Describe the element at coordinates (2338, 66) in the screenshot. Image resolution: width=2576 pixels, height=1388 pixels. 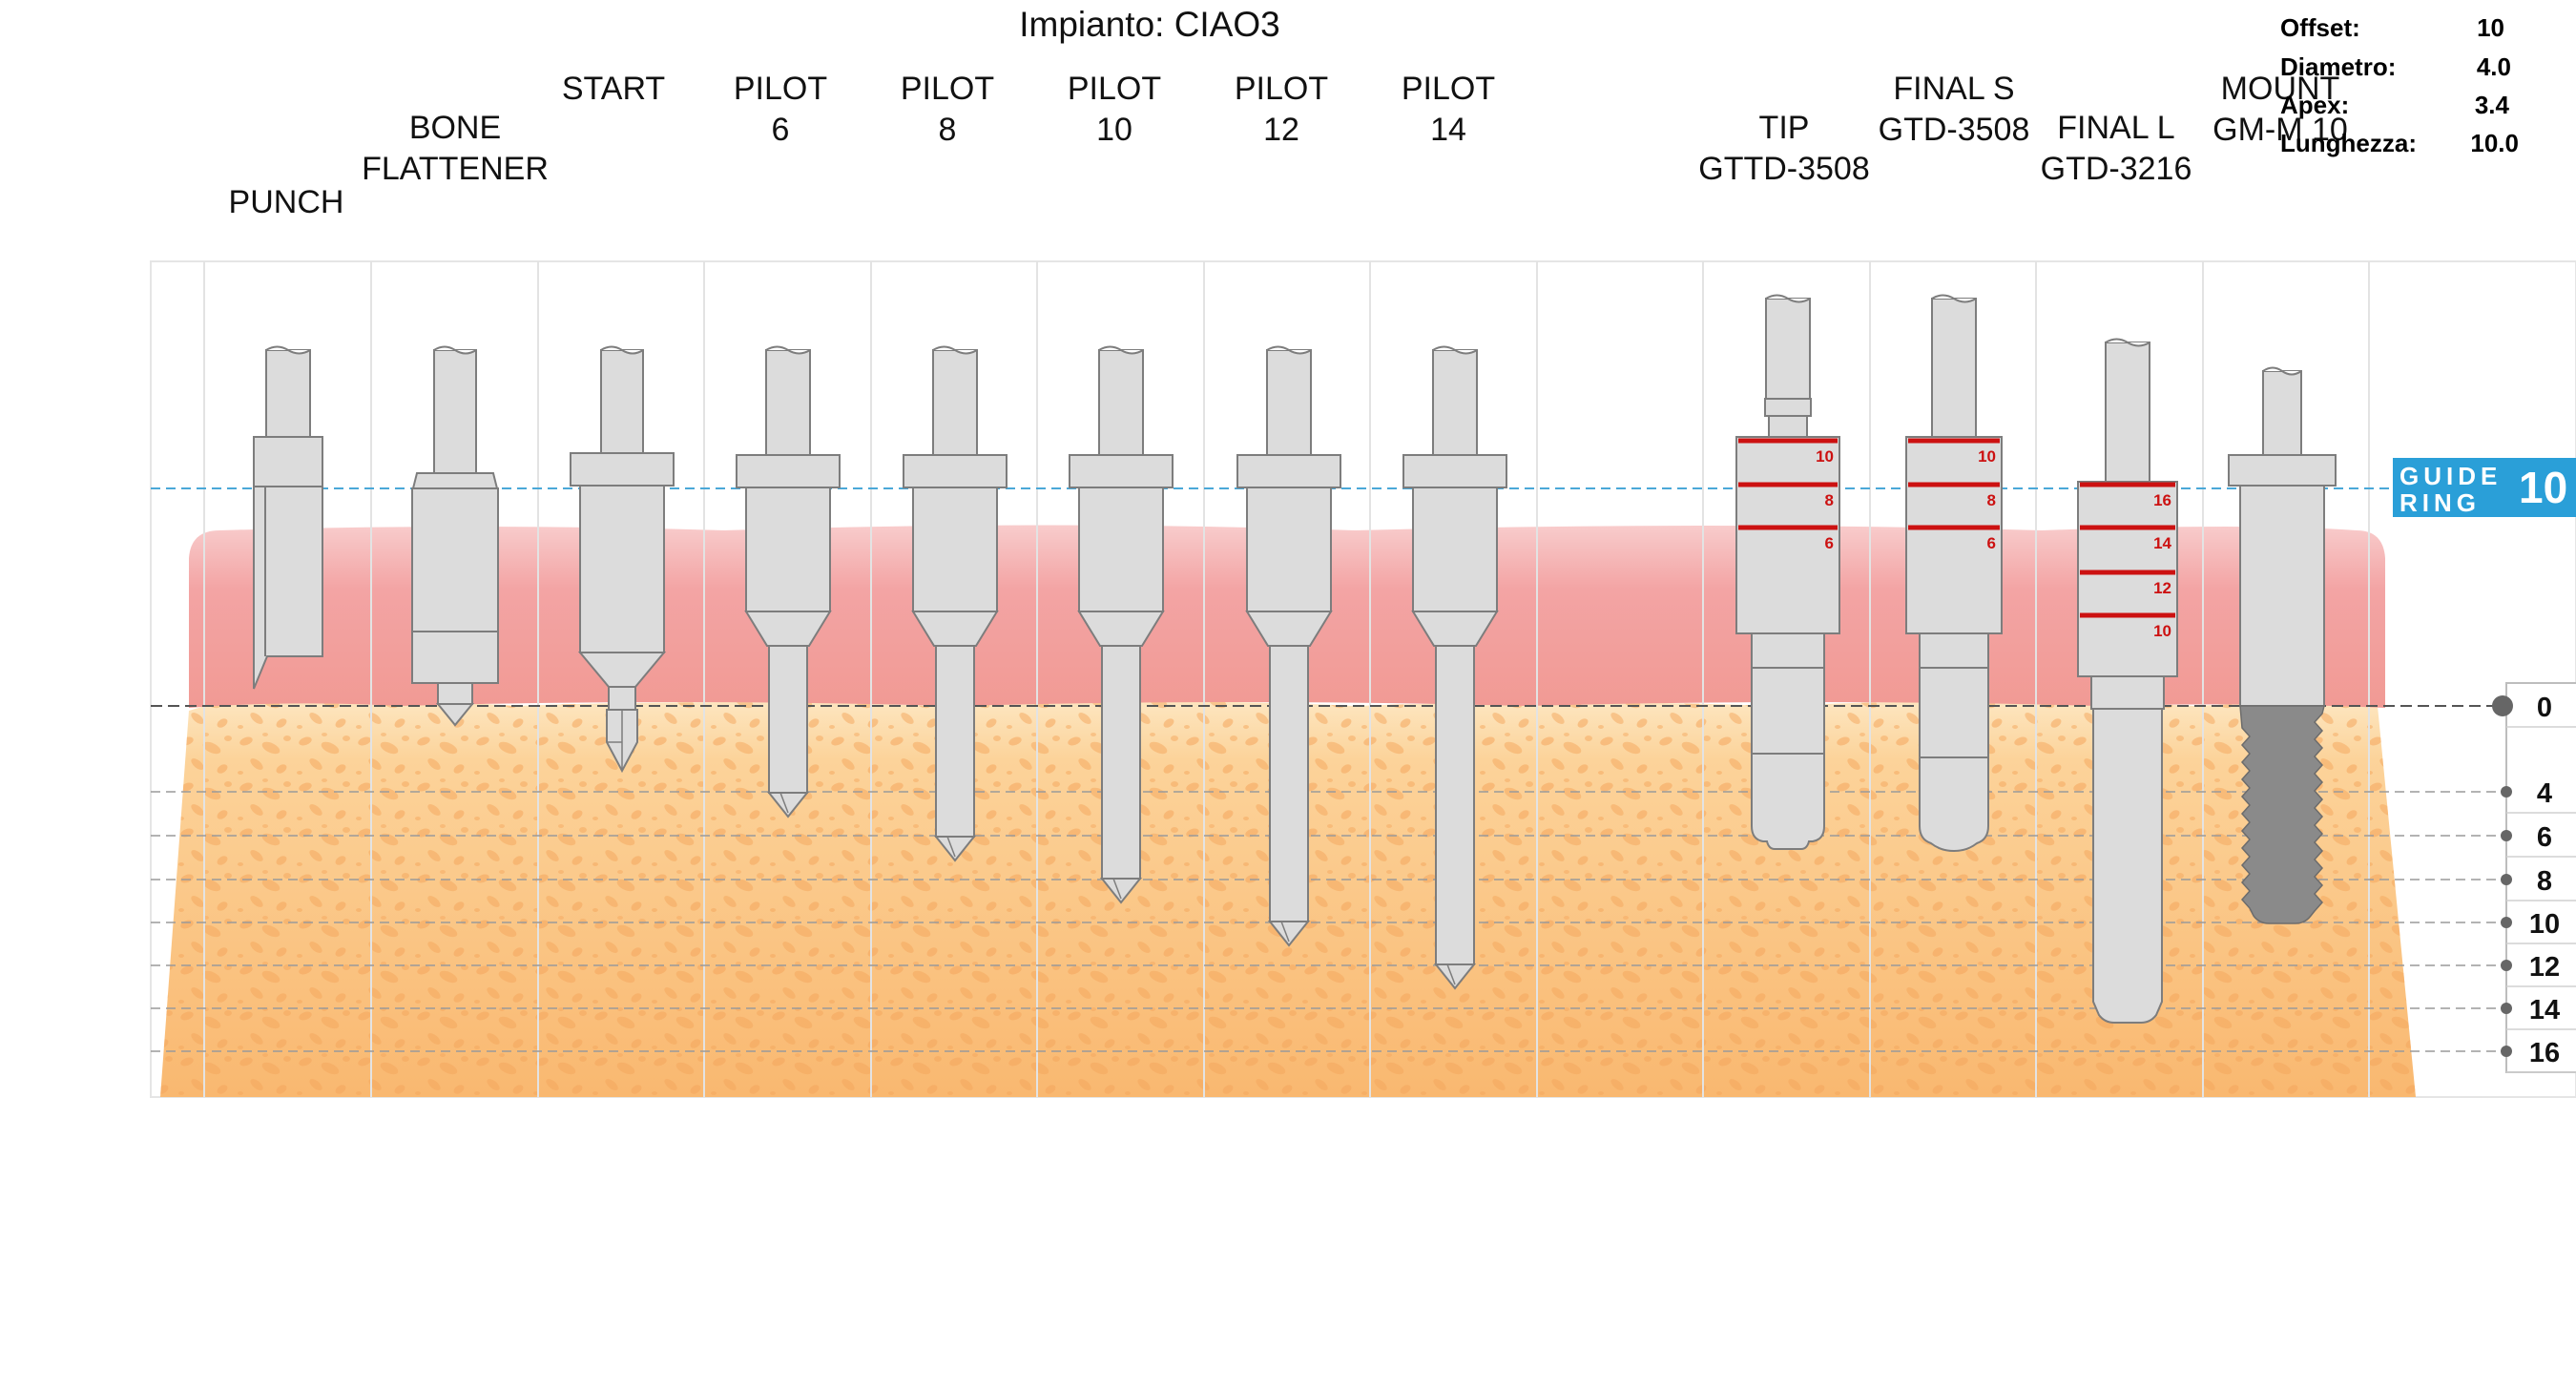
I see `info-diametro-label: Diametro:` at that location.